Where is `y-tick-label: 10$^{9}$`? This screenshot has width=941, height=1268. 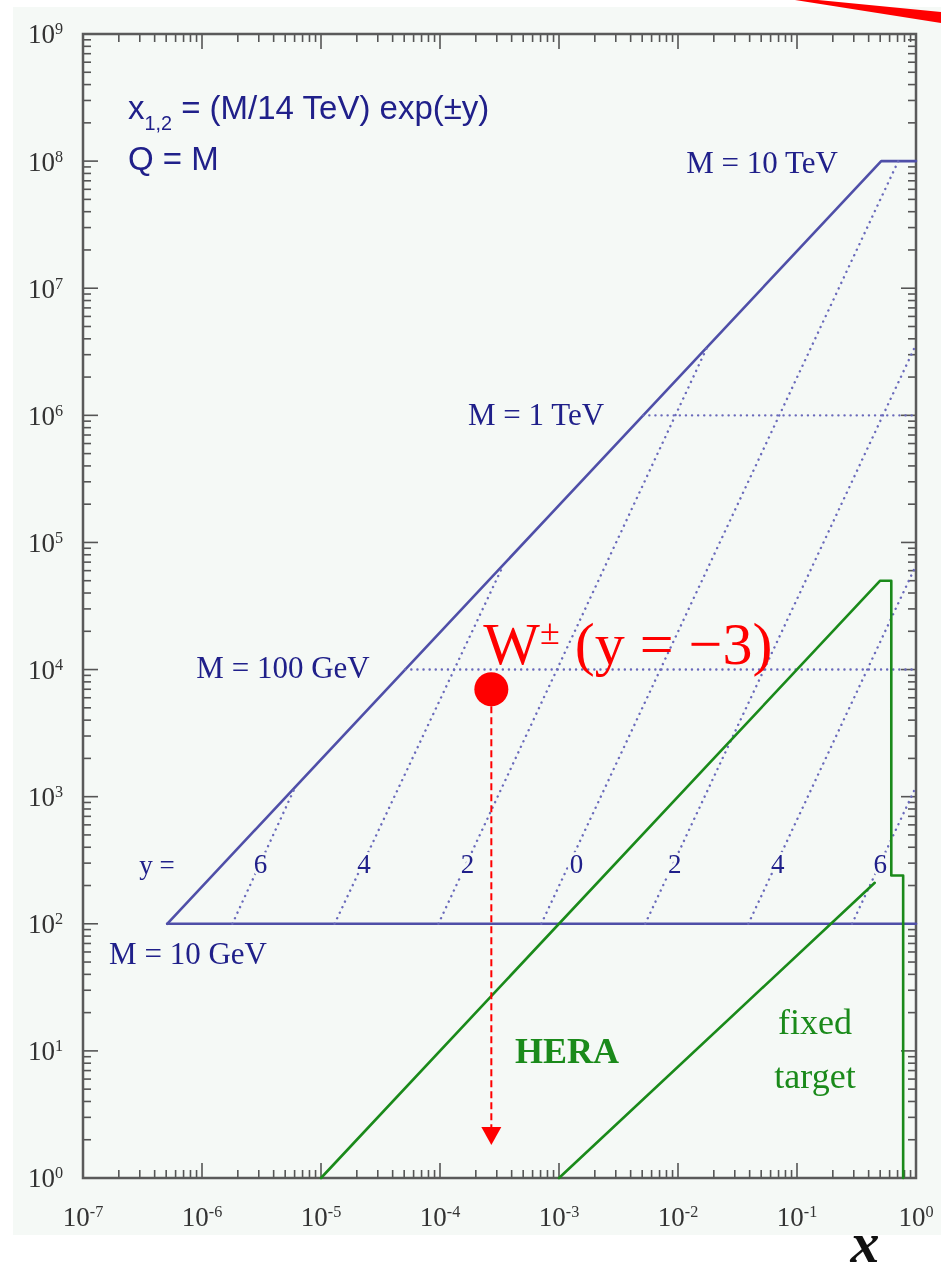
y-tick-label: 10$^{9}$ is located at coordinates (45, 34).